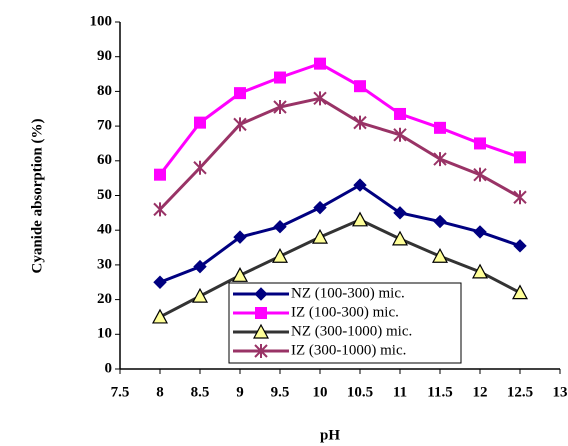  What do you see at coordinates (104, 230) in the screenshot?
I see `y-tick-label: 40` at bounding box center [104, 230].